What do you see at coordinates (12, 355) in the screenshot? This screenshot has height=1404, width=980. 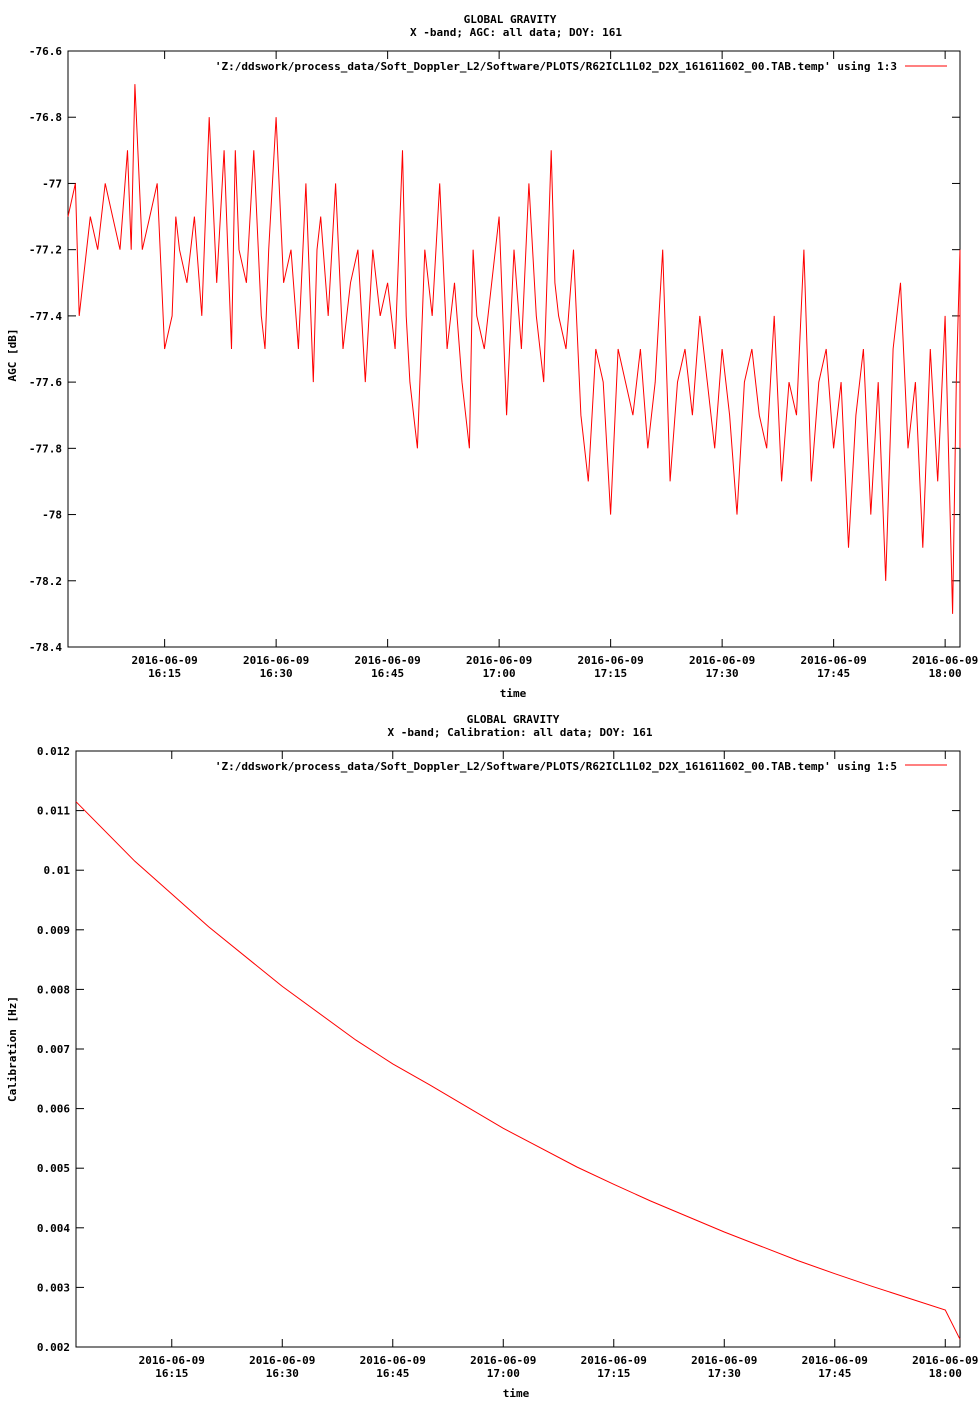 I see `y-axis-label: AGC [dB]` at bounding box center [12, 355].